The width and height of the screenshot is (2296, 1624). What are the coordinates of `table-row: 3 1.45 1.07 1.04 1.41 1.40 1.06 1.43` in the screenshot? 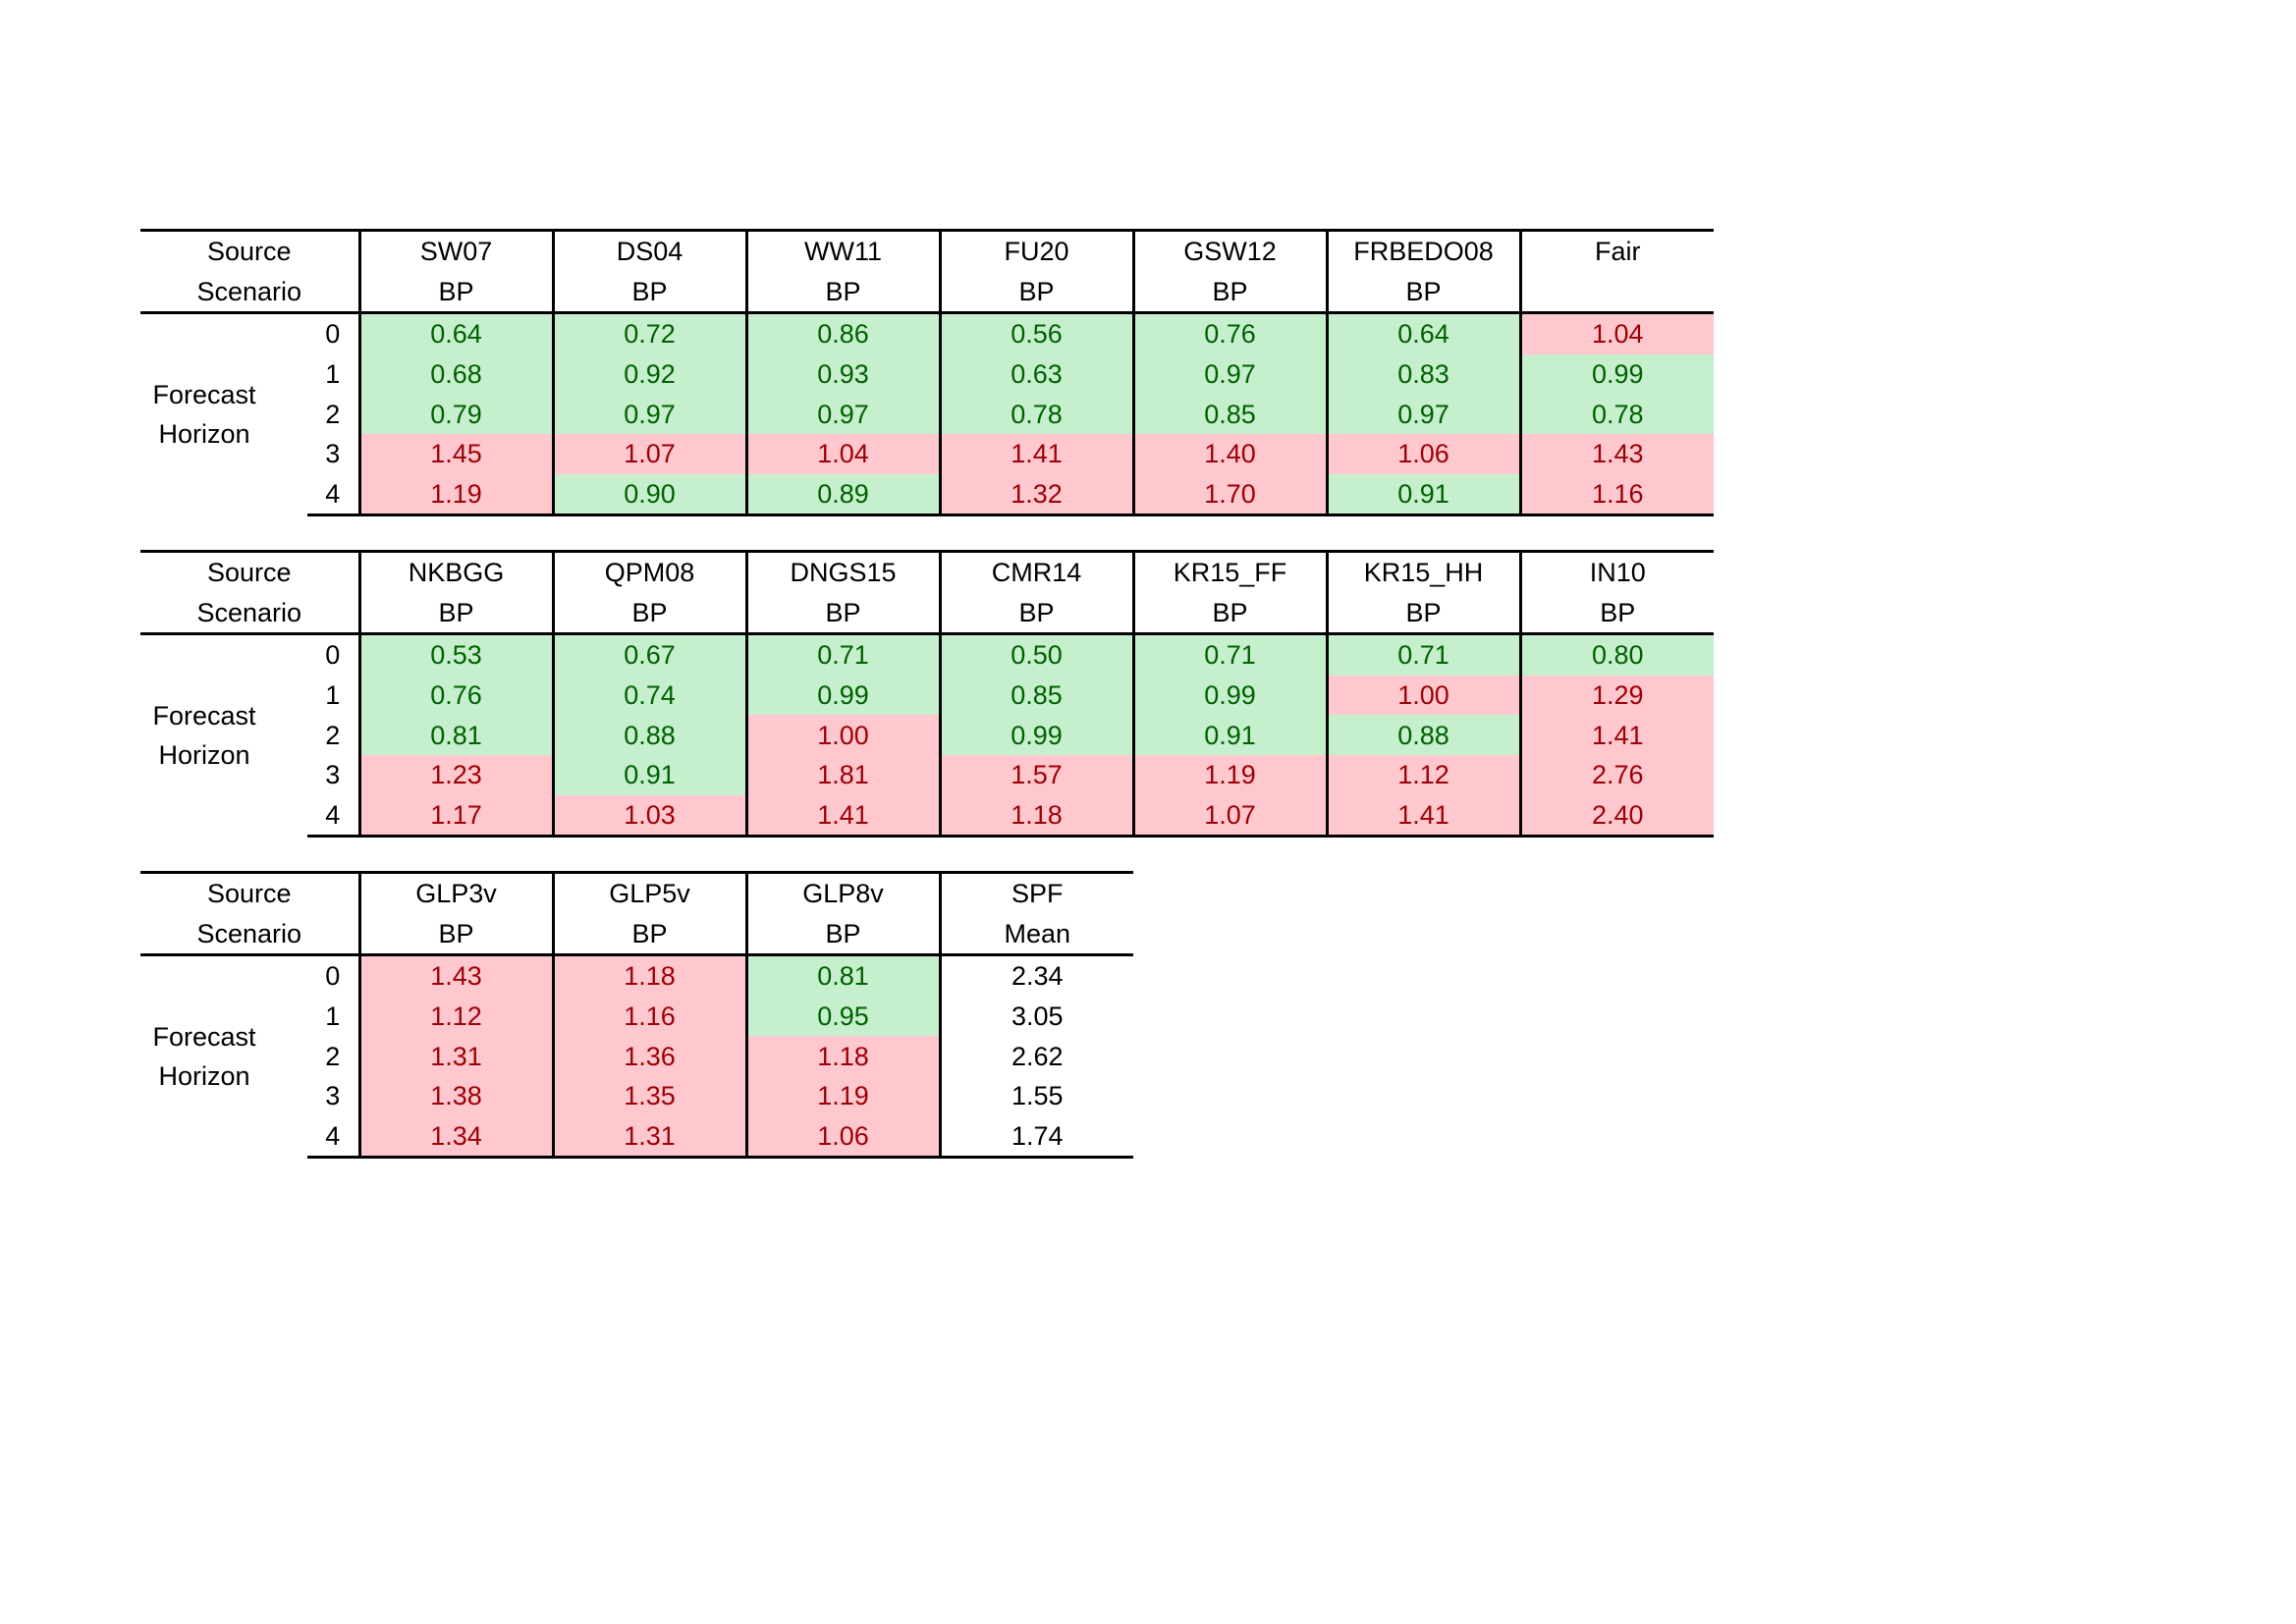 It's located at (927, 453).